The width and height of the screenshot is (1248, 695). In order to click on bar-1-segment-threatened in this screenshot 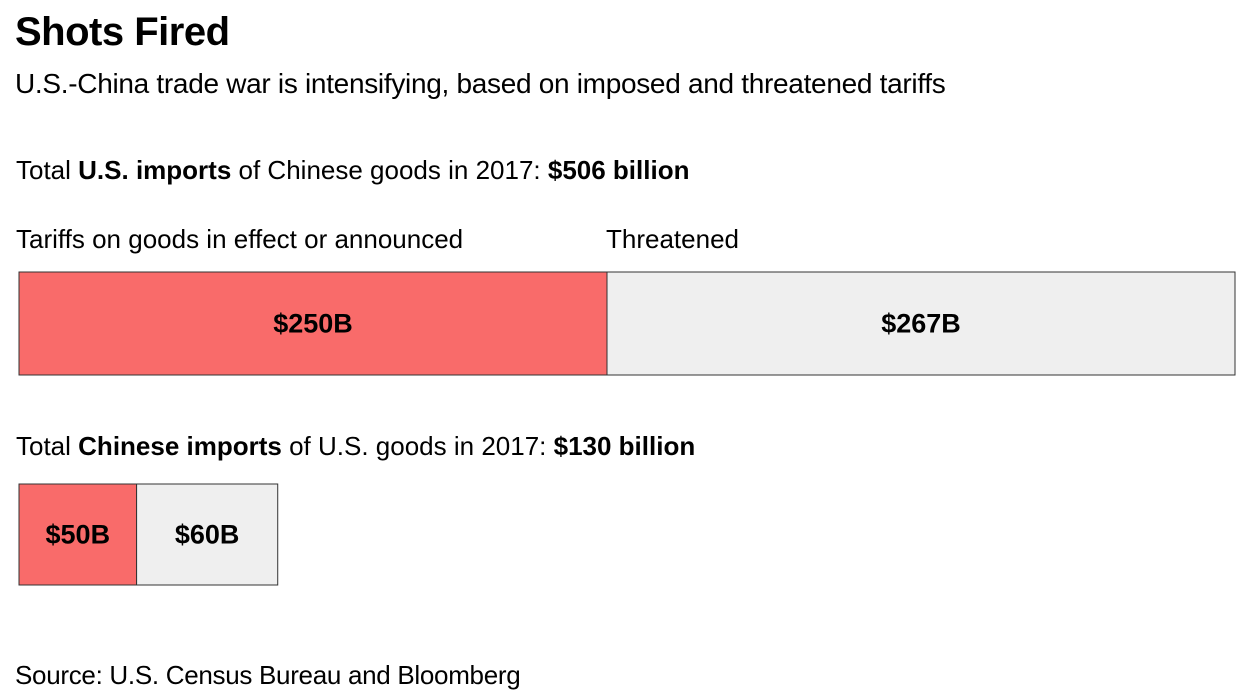, I will do `click(921, 323)`.